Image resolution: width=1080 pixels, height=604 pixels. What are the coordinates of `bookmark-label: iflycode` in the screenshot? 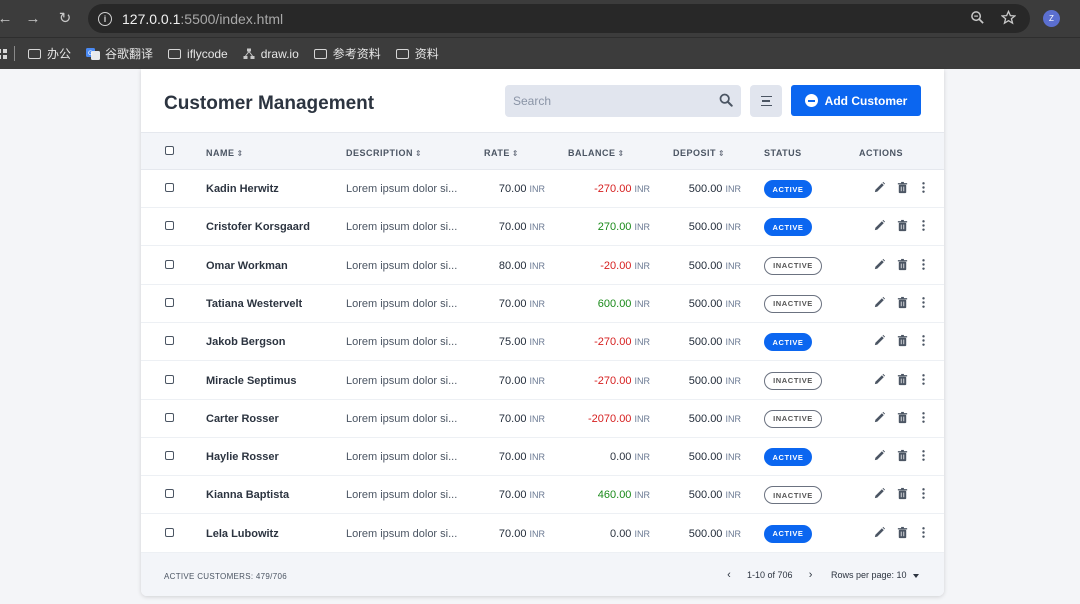 It's located at (207, 53).